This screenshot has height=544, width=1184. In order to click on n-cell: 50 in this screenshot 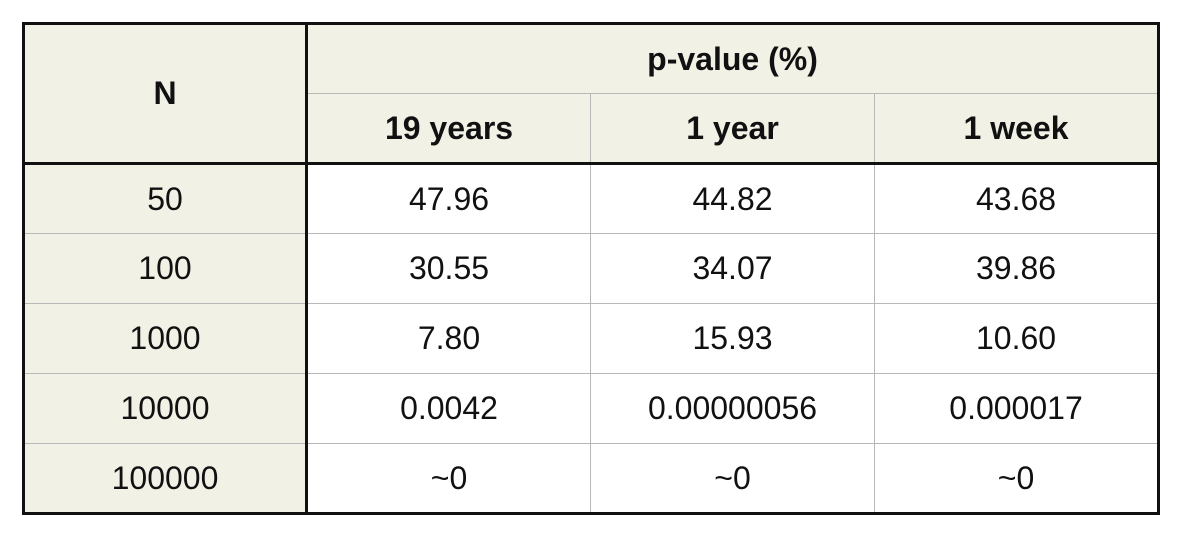, I will do `click(165, 198)`.